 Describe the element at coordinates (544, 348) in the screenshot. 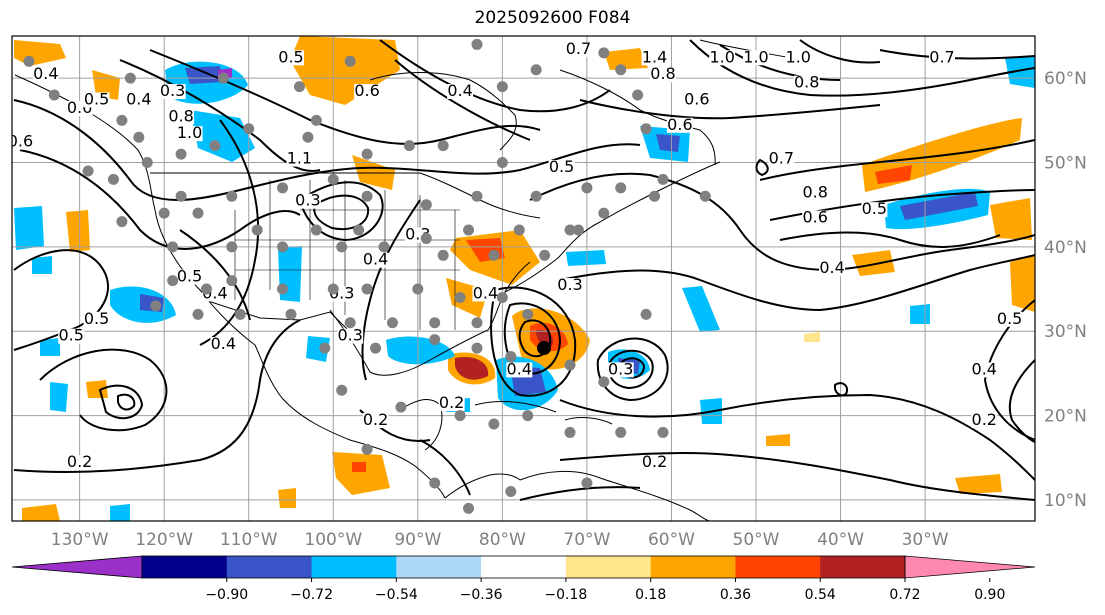

I see `storm-center-marker` at that location.